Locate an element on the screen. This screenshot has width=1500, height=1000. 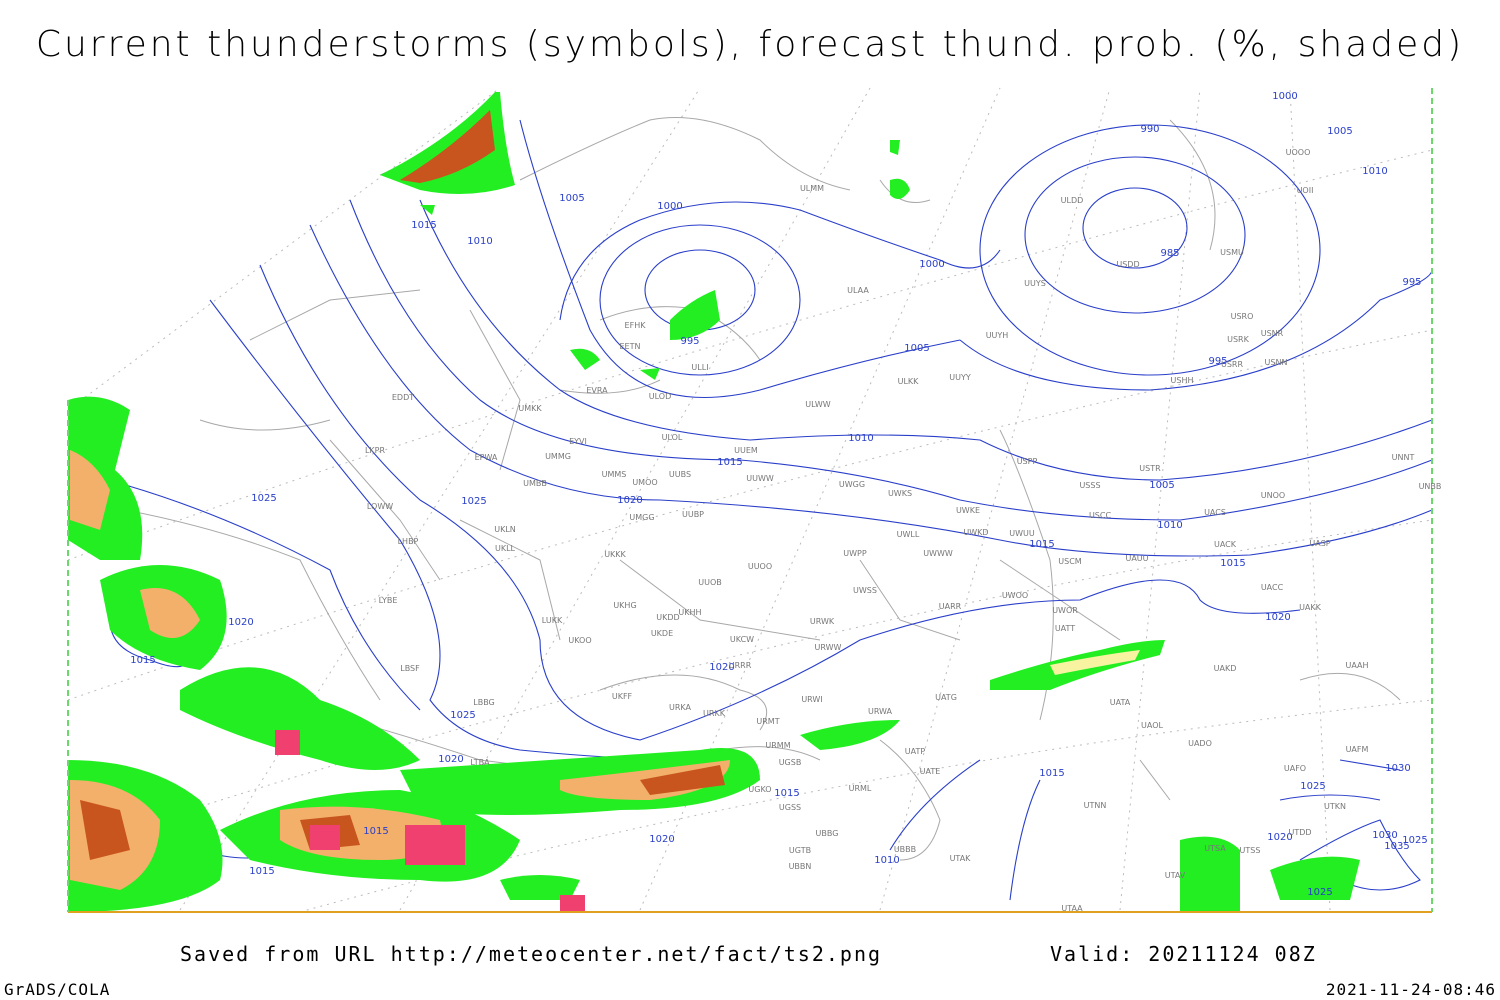
station-code: UNBB is located at coordinates (1430, 486).